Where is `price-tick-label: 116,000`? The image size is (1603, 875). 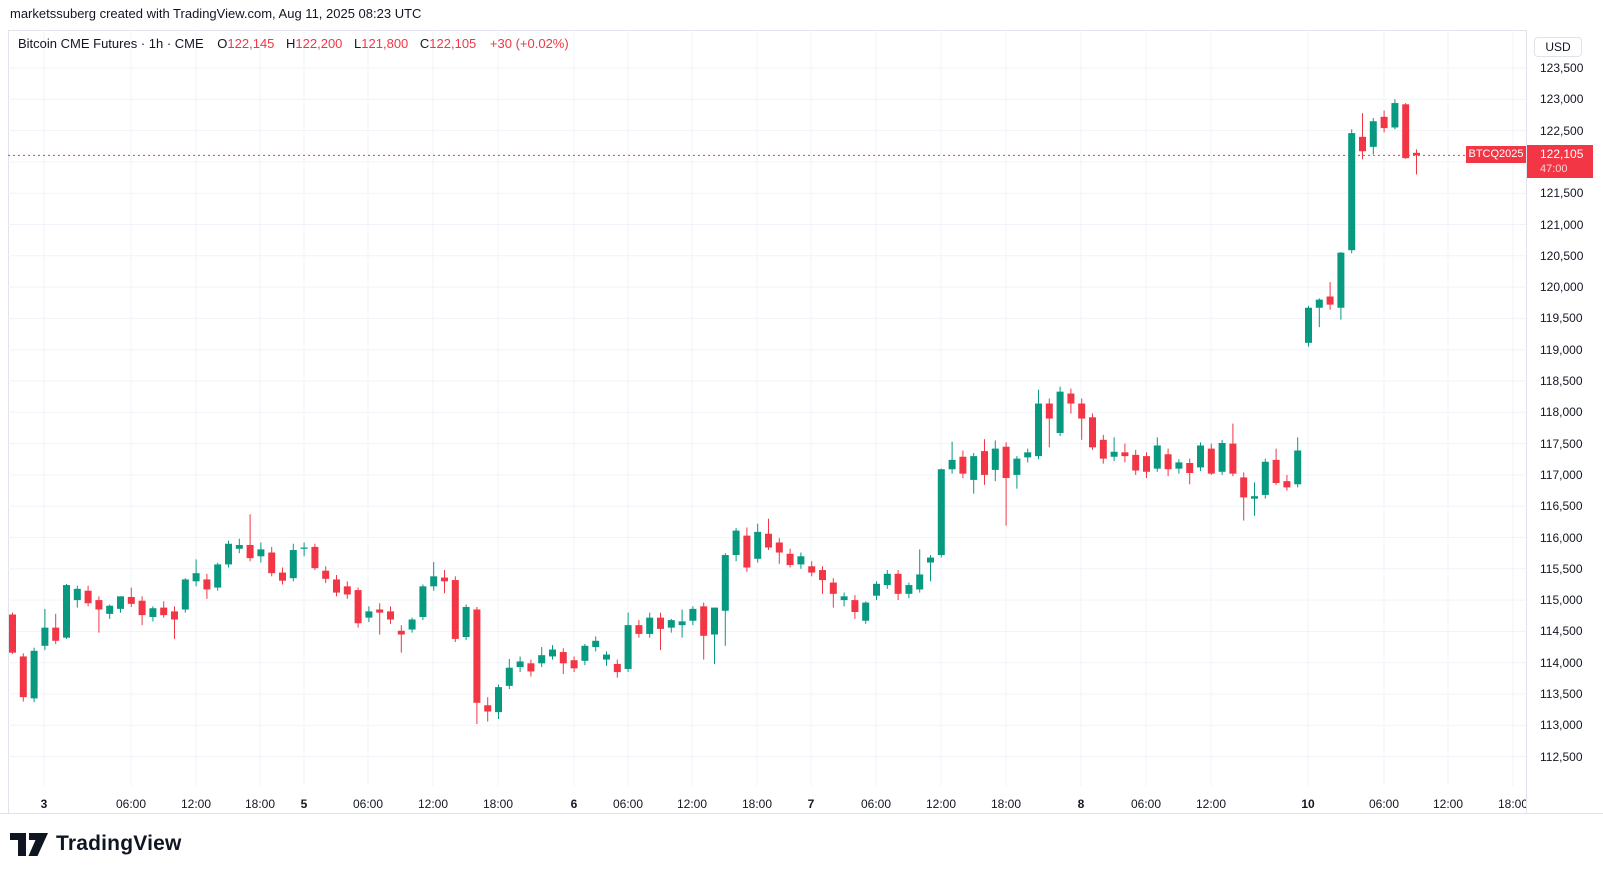
price-tick-label: 116,000 is located at coordinates (1561, 537).